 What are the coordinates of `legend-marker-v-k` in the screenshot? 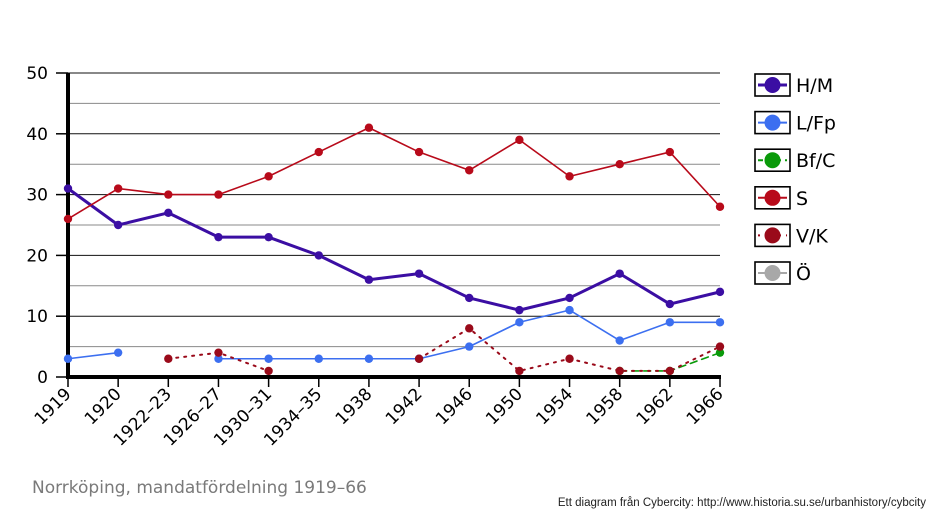 It's located at (772, 235).